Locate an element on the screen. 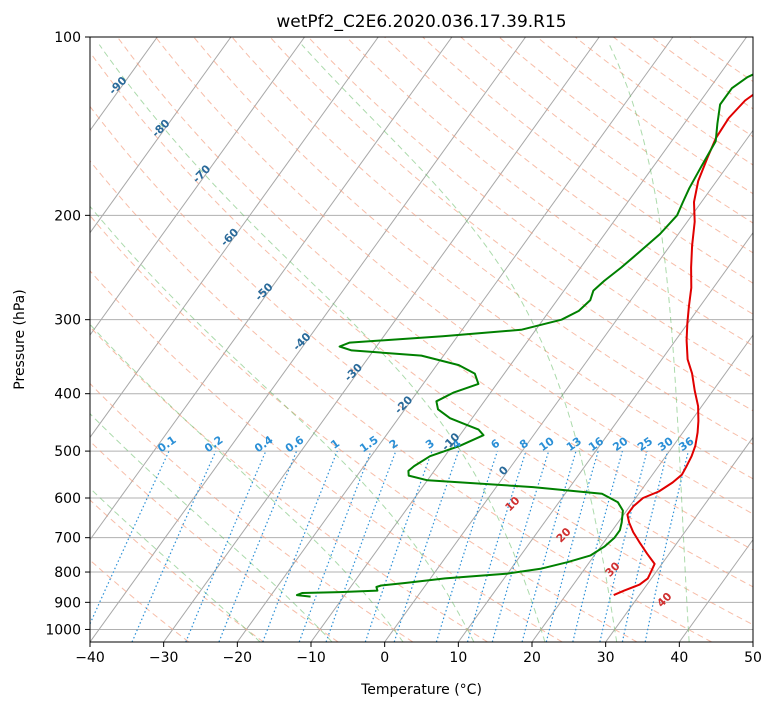  y-tick-label: 800 is located at coordinates (67, 573).